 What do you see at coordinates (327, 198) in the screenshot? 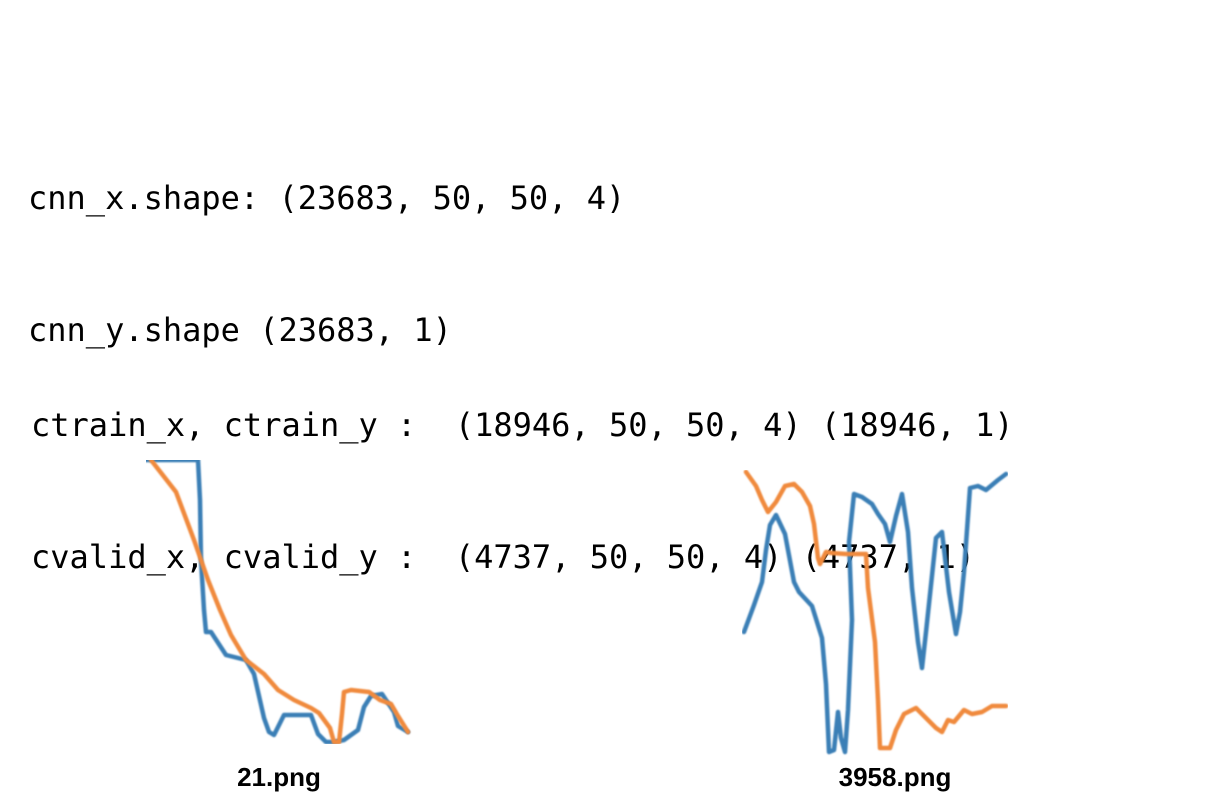
I see `output-line-cnn-x-shape: cnn_x.shape: (23683, 50, 50, 4)` at bounding box center [327, 198].